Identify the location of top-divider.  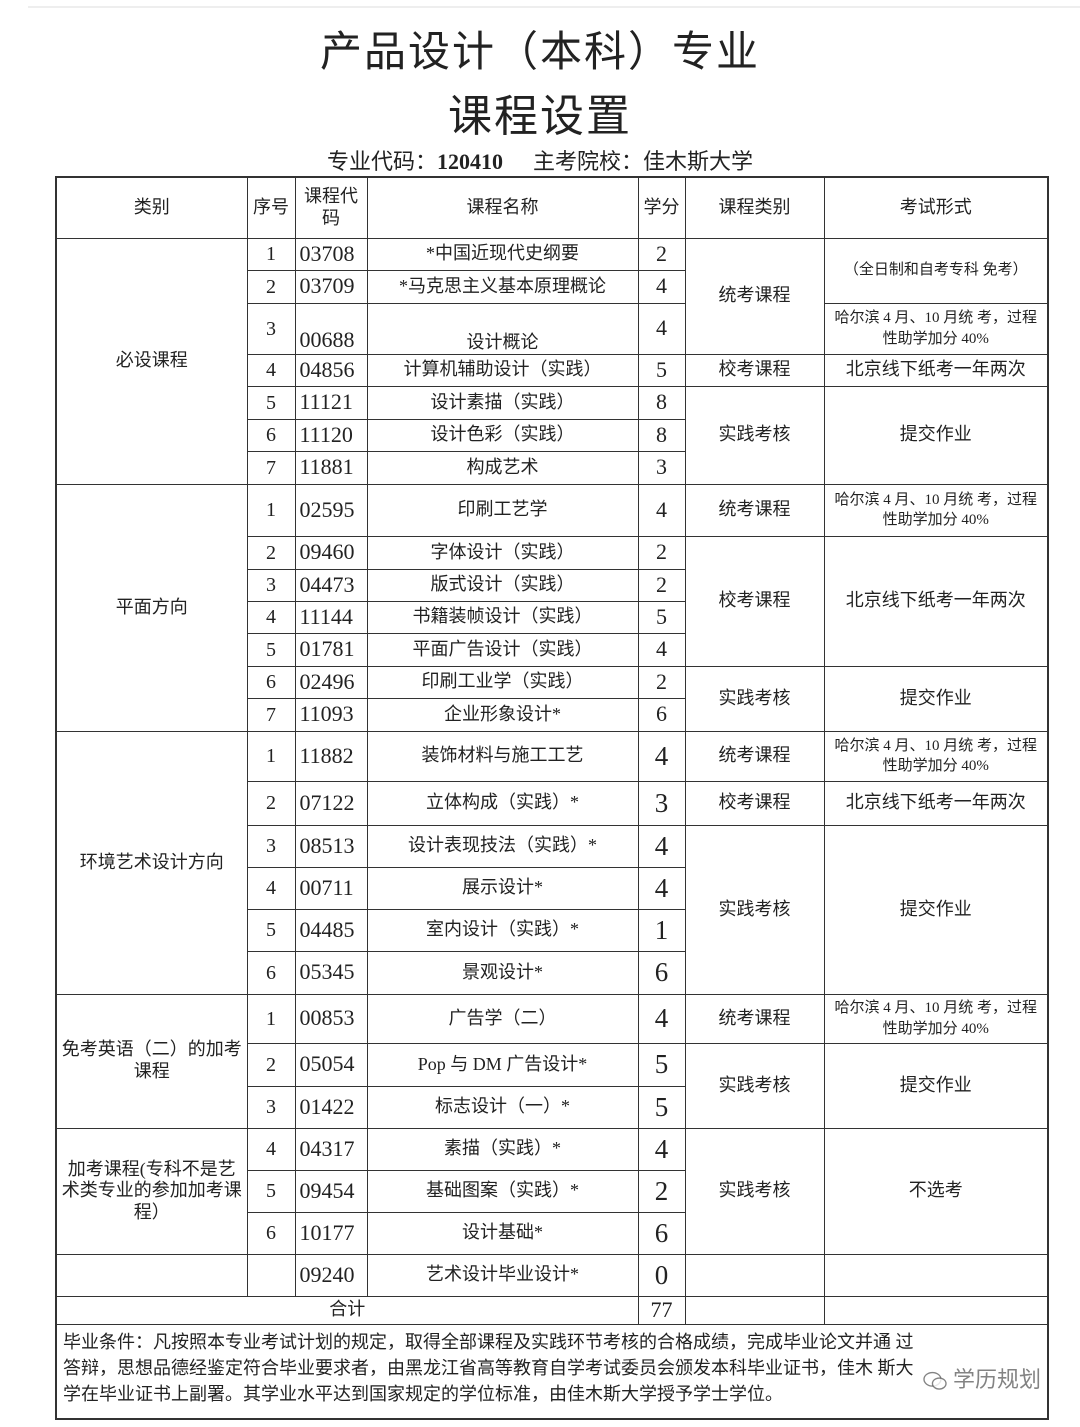
(554, 7).